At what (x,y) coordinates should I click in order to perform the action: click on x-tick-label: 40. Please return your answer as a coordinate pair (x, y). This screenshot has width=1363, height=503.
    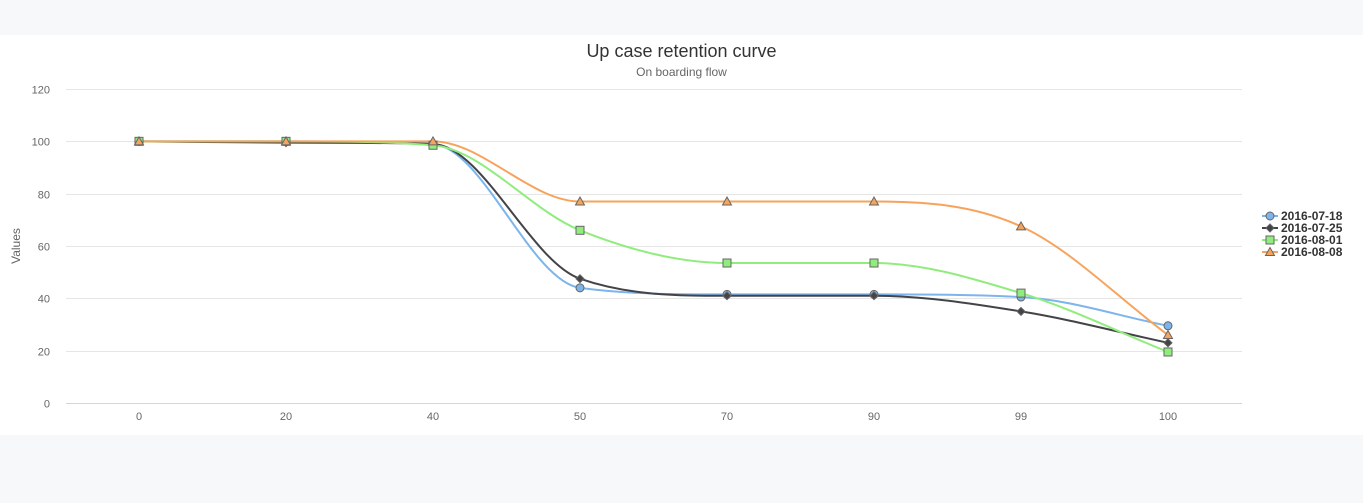
    Looking at the image, I should click on (433, 417).